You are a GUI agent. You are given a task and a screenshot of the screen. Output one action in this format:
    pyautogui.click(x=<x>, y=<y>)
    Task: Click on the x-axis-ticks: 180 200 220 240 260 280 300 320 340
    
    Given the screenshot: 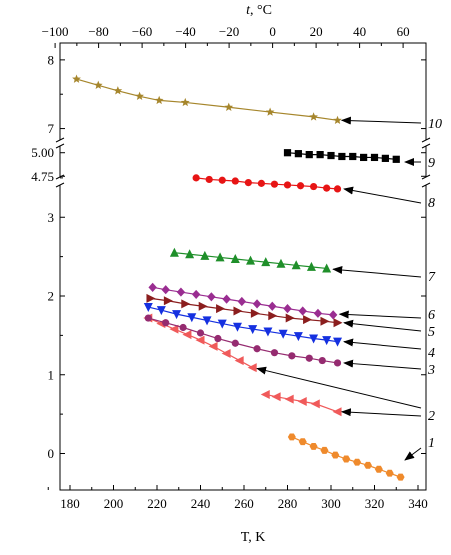 What is the action you would take?
    pyautogui.click(x=237, y=498)
    